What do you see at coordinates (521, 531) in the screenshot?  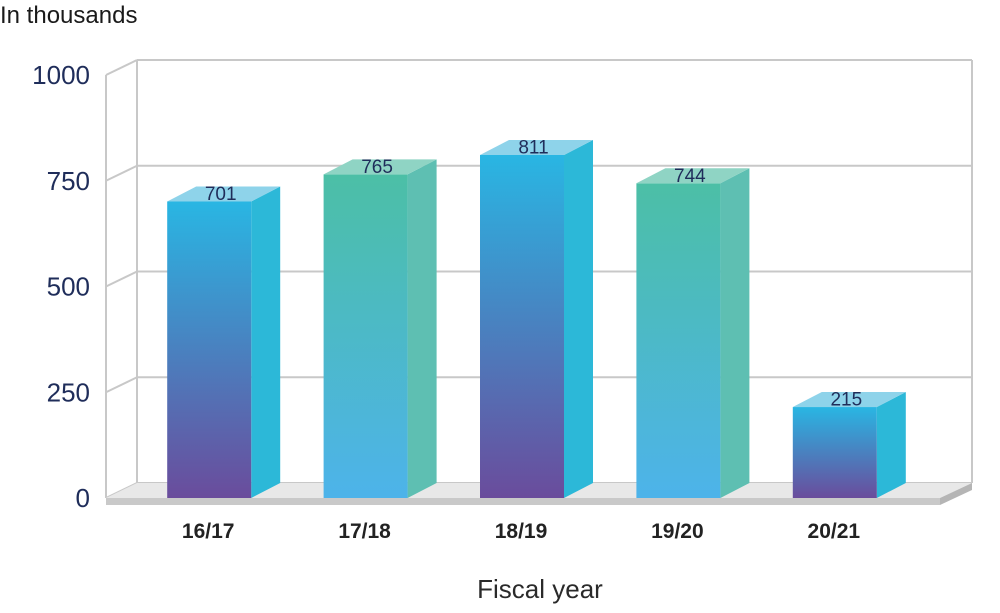 I see `x-tick-label: 18/19` at bounding box center [521, 531].